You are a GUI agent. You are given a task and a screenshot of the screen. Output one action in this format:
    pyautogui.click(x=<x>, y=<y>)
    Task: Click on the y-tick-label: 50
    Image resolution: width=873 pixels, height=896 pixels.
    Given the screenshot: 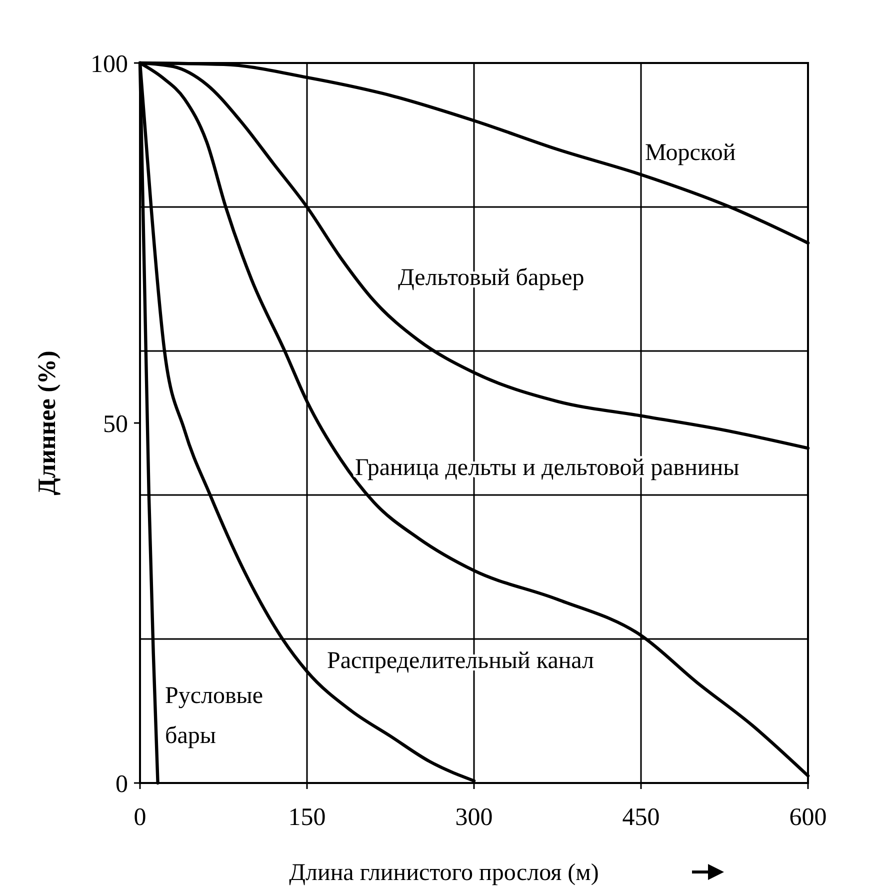 What is the action you would take?
    pyautogui.click(x=115, y=424)
    